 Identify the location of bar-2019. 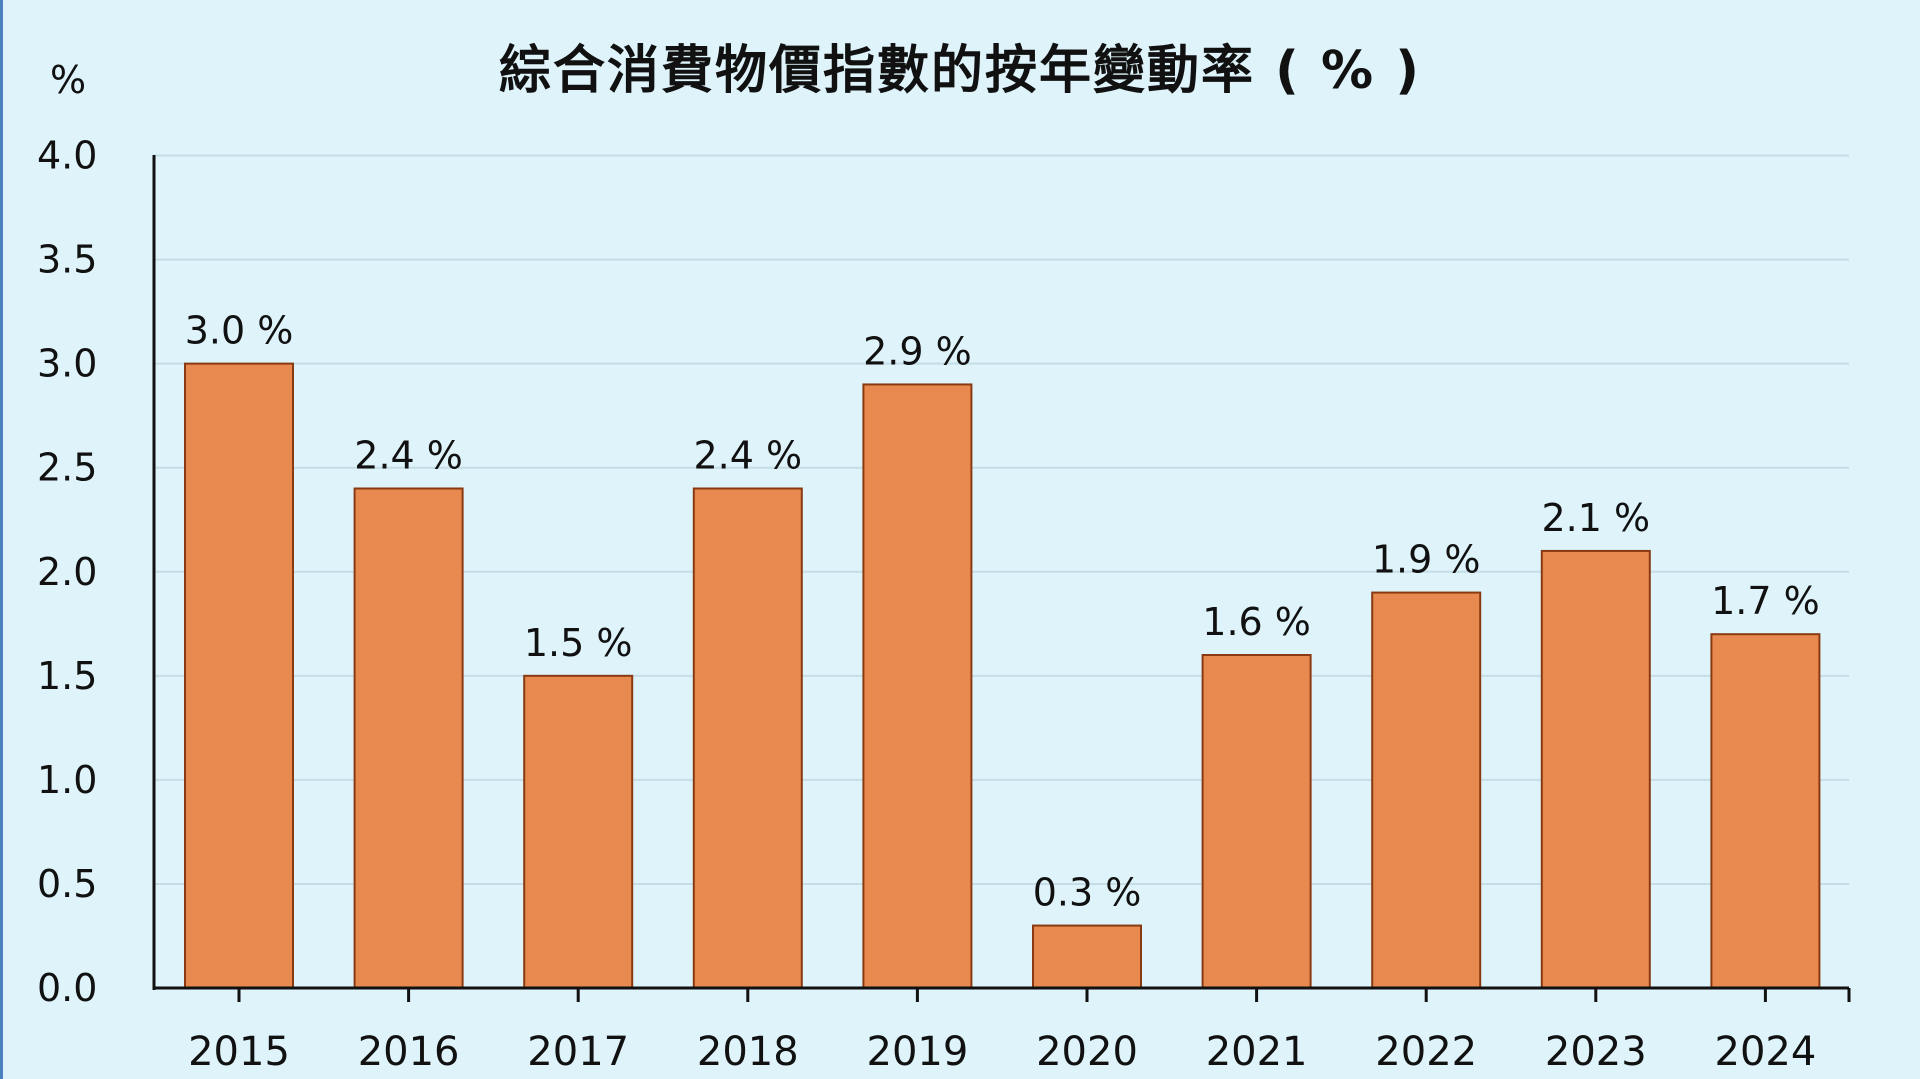
(917, 686).